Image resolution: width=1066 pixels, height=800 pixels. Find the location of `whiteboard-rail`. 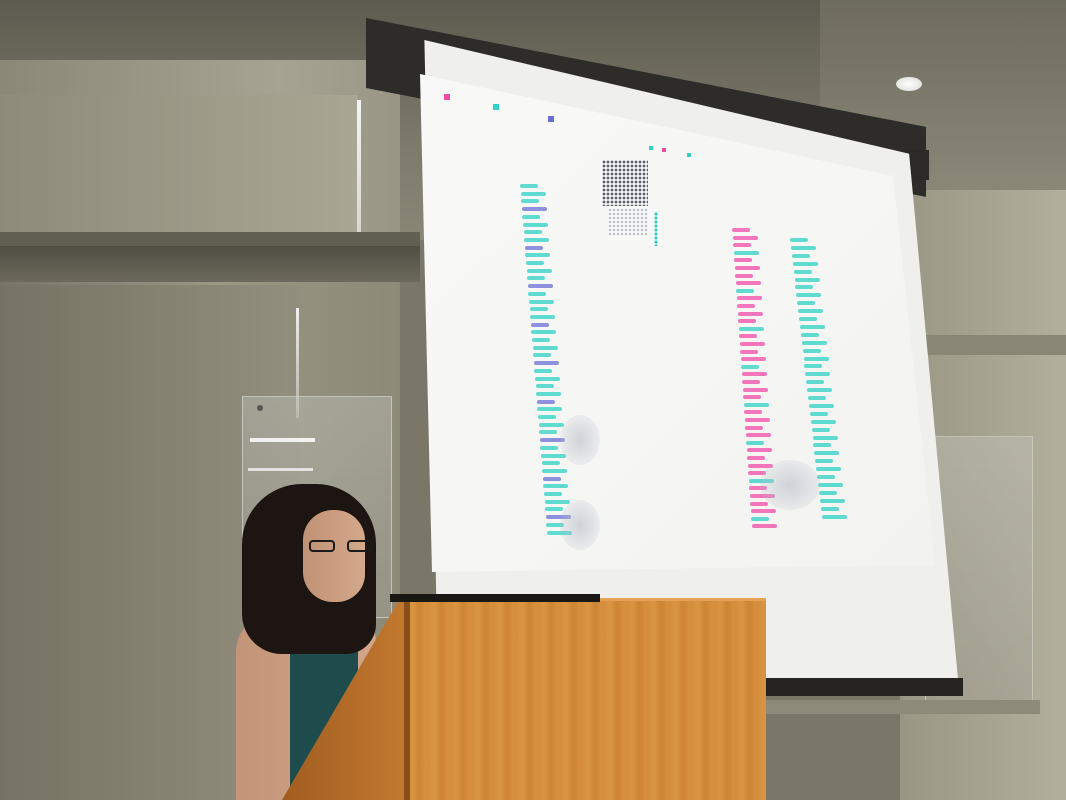

whiteboard-rail is located at coordinates (900, 707).